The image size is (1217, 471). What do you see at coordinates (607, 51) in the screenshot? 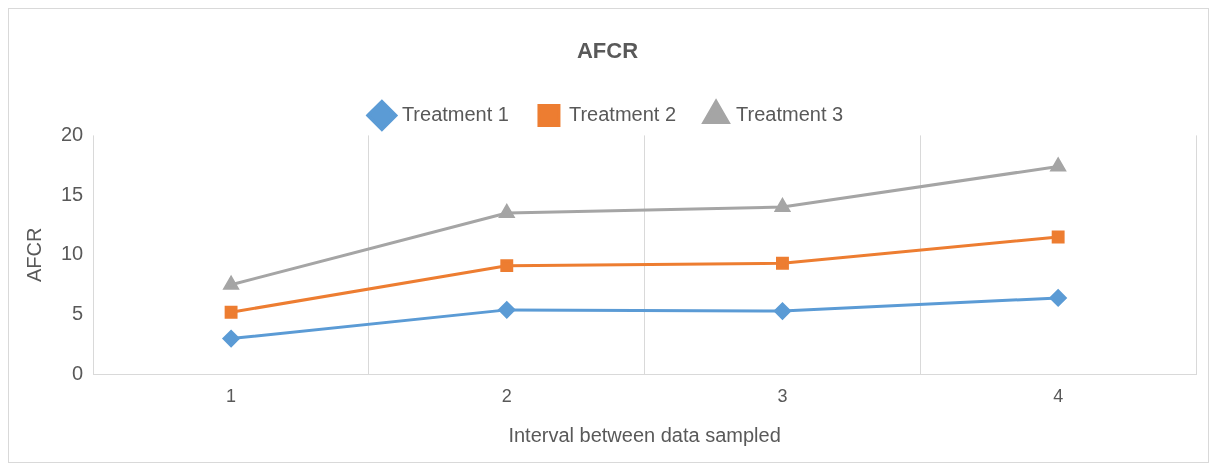
I see `chart-title: AFCR` at bounding box center [607, 51].